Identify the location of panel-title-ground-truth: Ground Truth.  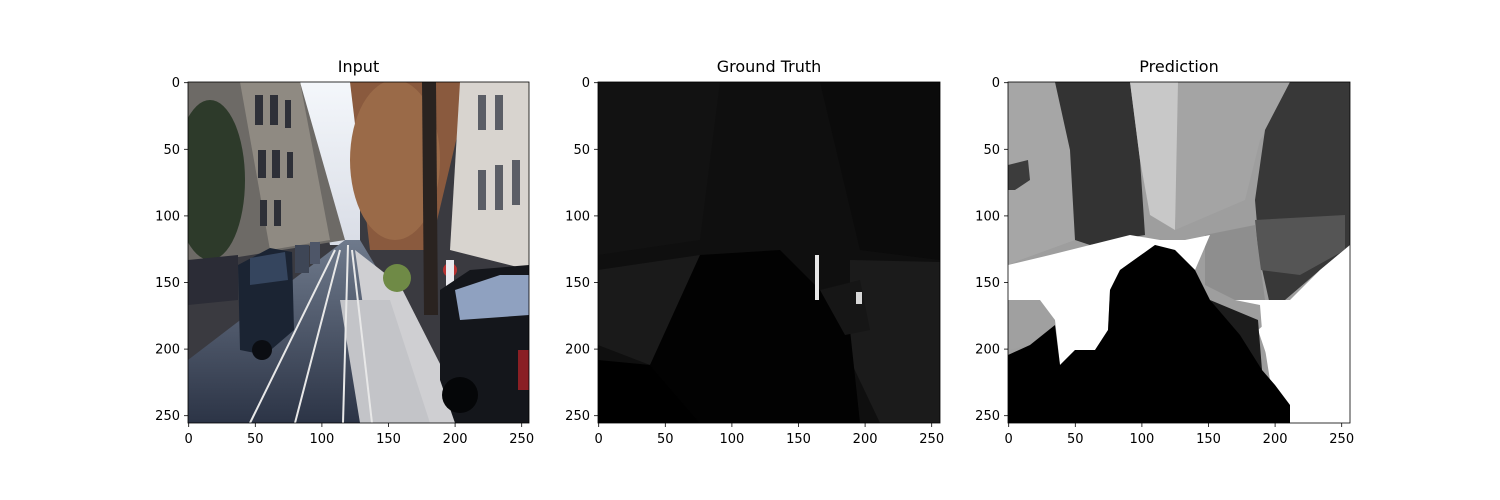
(769, 66).